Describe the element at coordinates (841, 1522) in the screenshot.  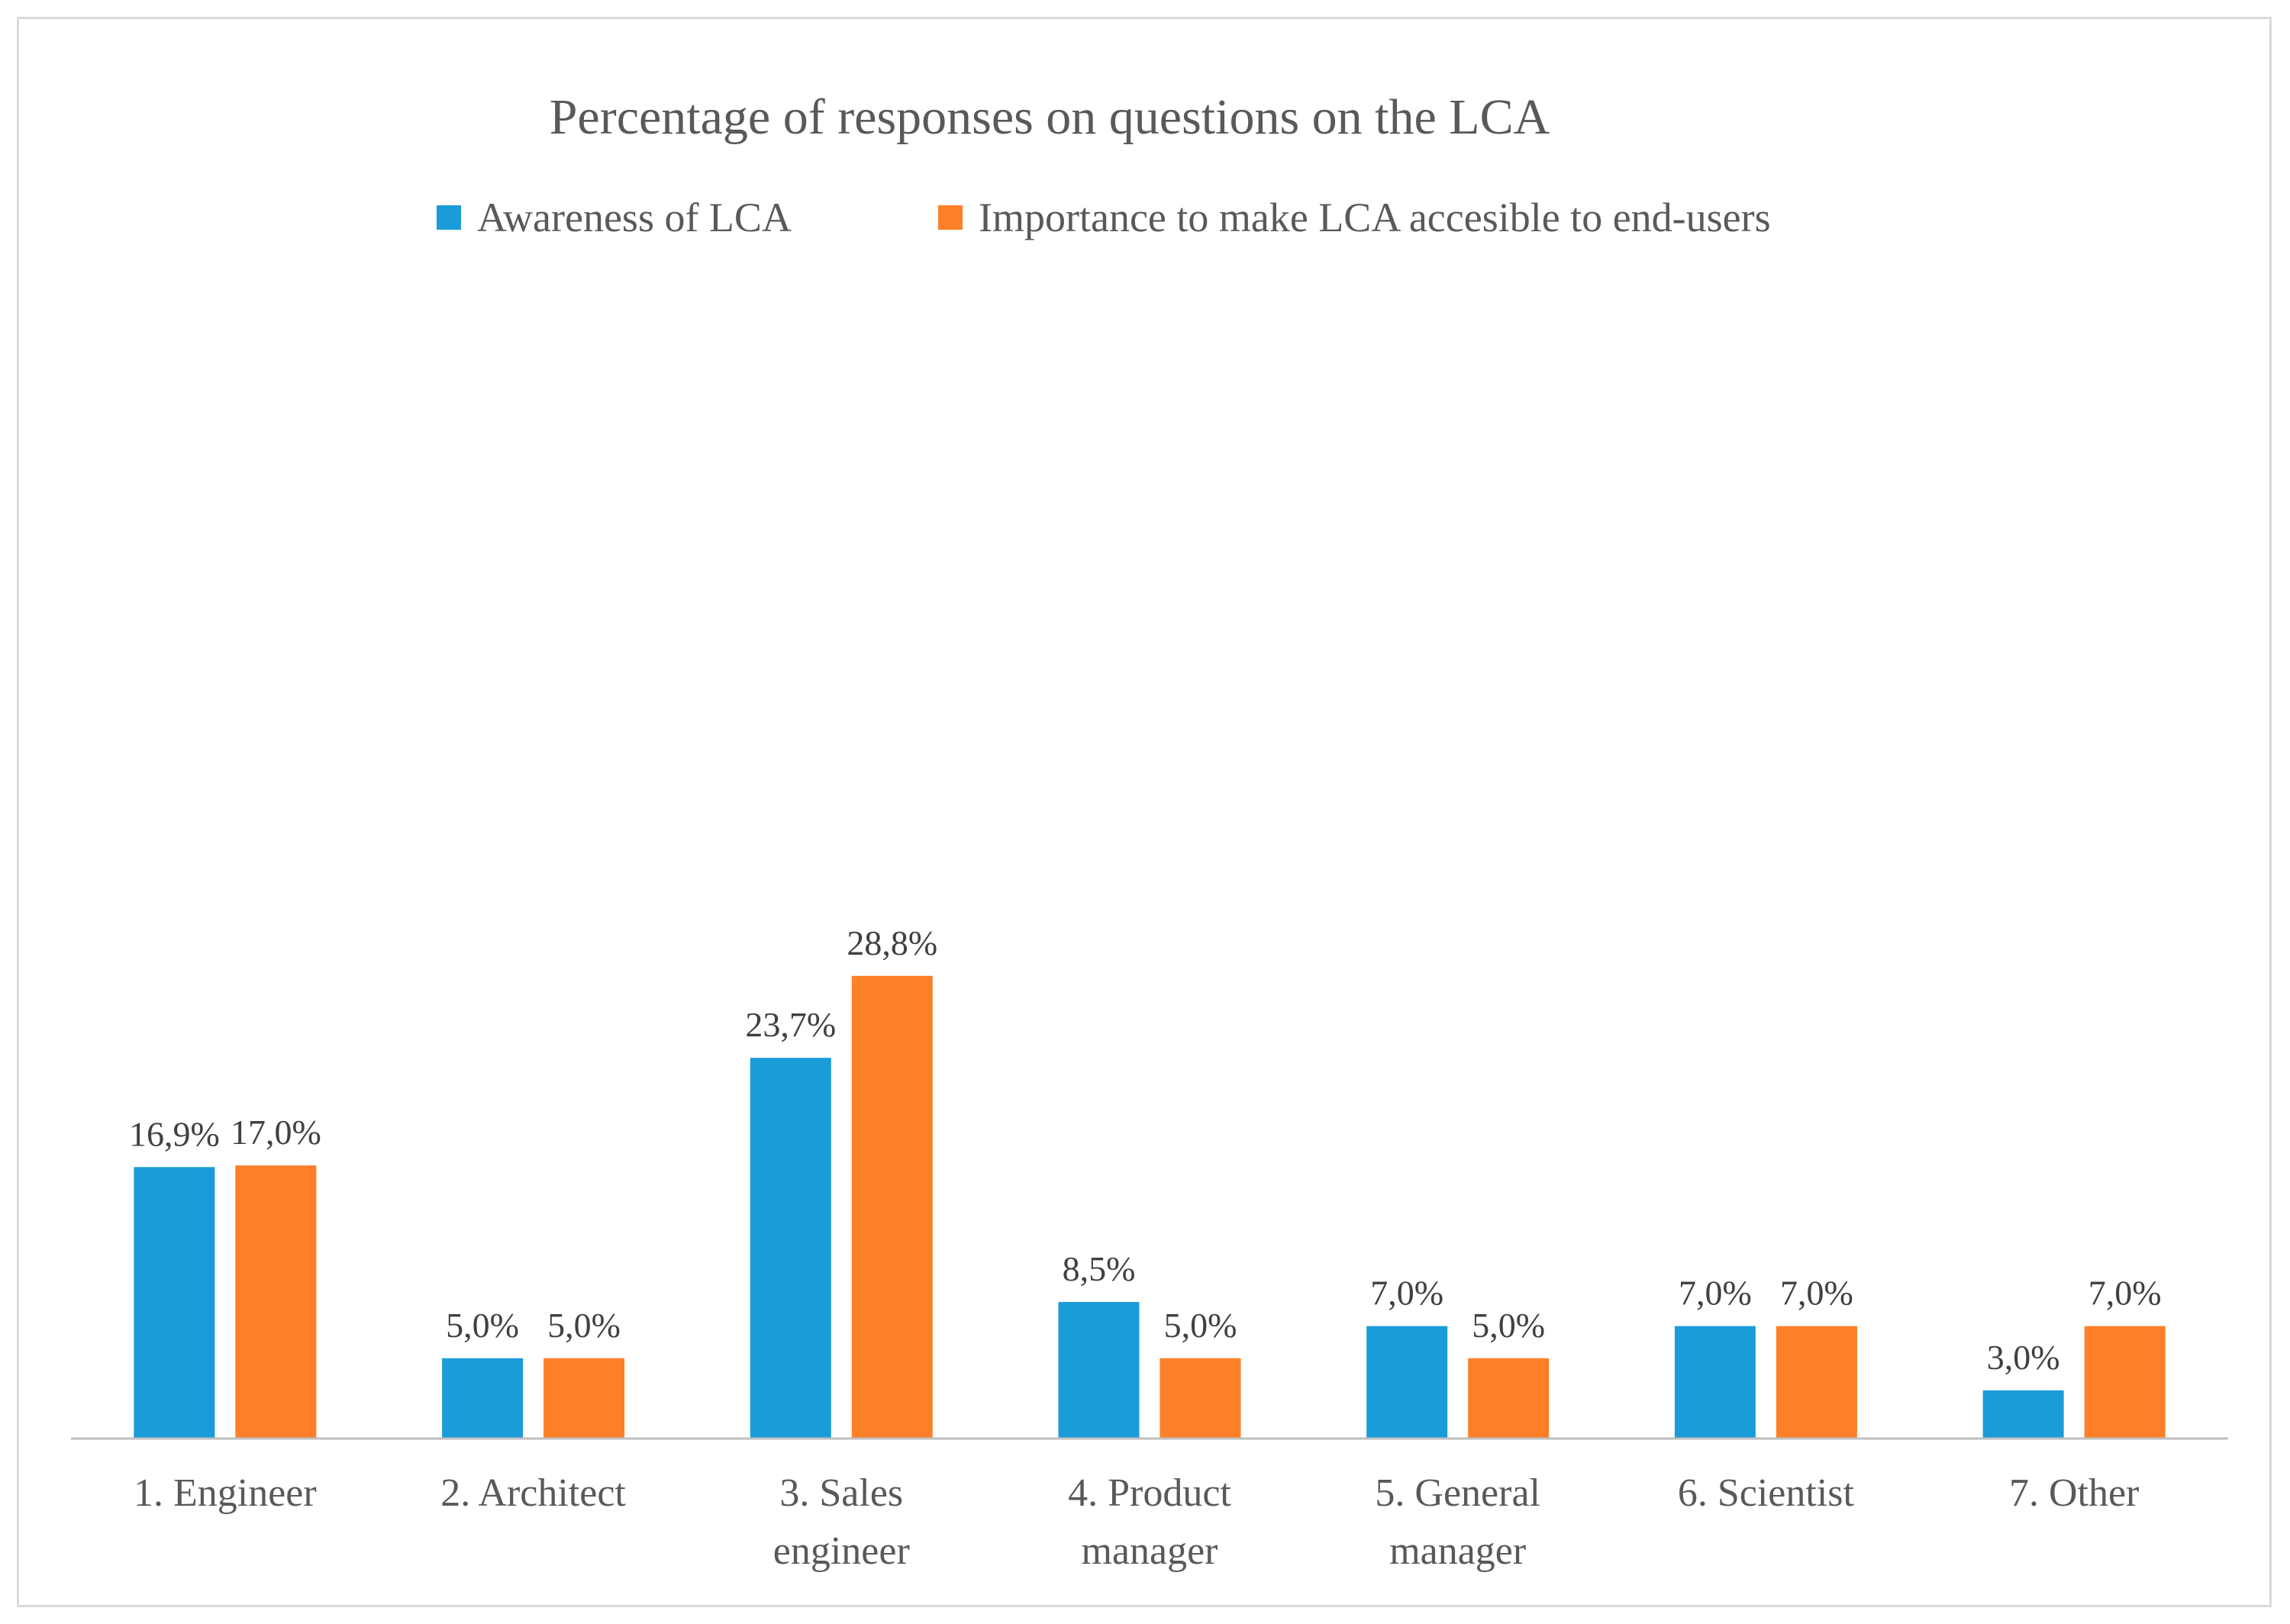
I see `category-label-3: 3. Sales engineer` at that location.